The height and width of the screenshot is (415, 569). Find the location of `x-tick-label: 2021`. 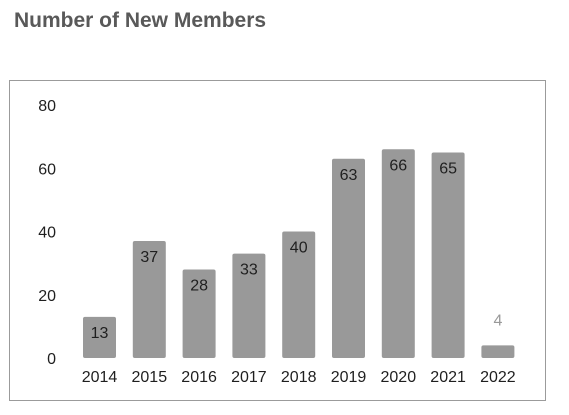

x-tick-label: 2021 is located at coordinates (448, 377).